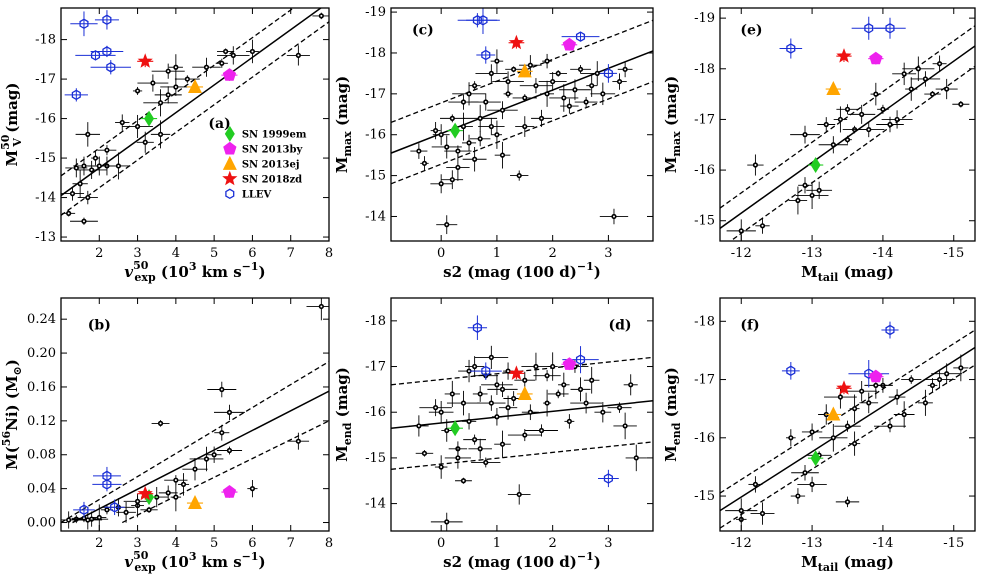 The image size is (981, 583). What do you see at coordinates (214, 253) in the screenshot?
I see `x-tick-label: 5` at bounding box center [214, 253].